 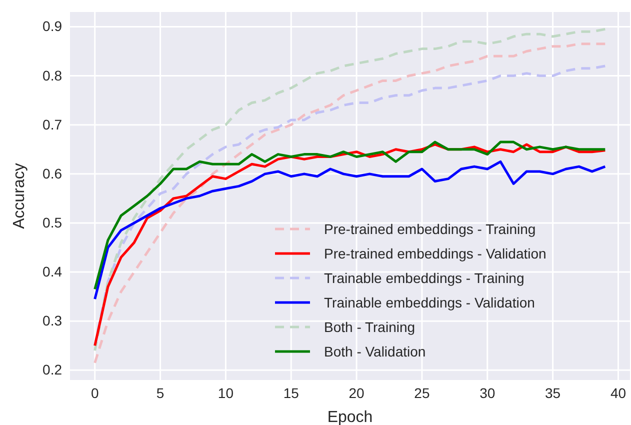 I want to click on y-tick-label: 0.9, so click(x=52, y=26).